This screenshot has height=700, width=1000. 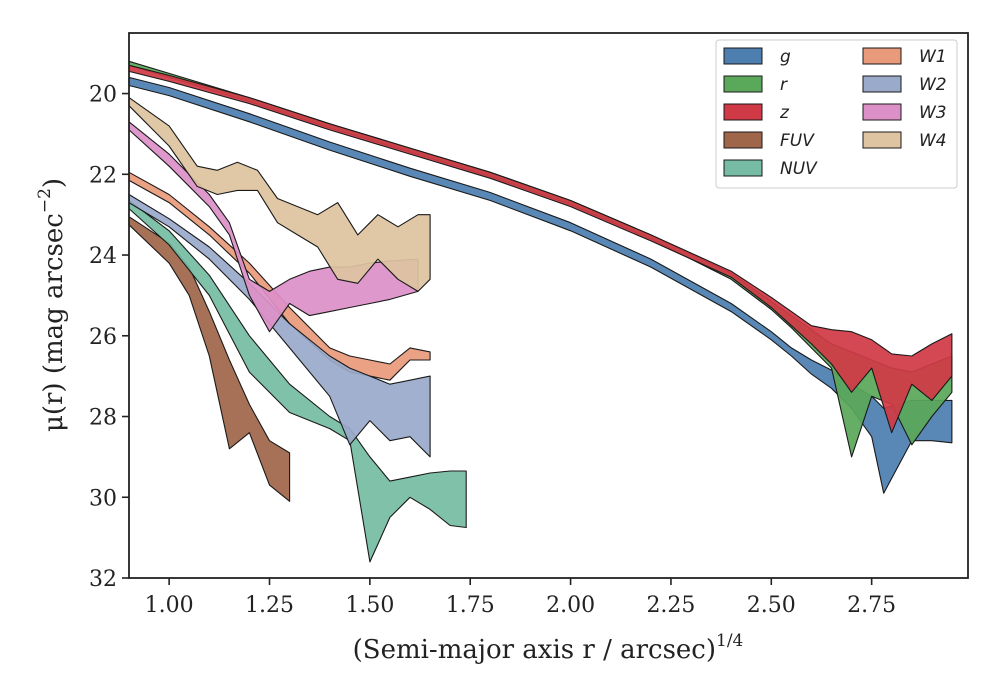 What do you see at coordinates (882, 56) in the screenshot?
I see `legend-swatch-w1` at bounding box center [882, 56].